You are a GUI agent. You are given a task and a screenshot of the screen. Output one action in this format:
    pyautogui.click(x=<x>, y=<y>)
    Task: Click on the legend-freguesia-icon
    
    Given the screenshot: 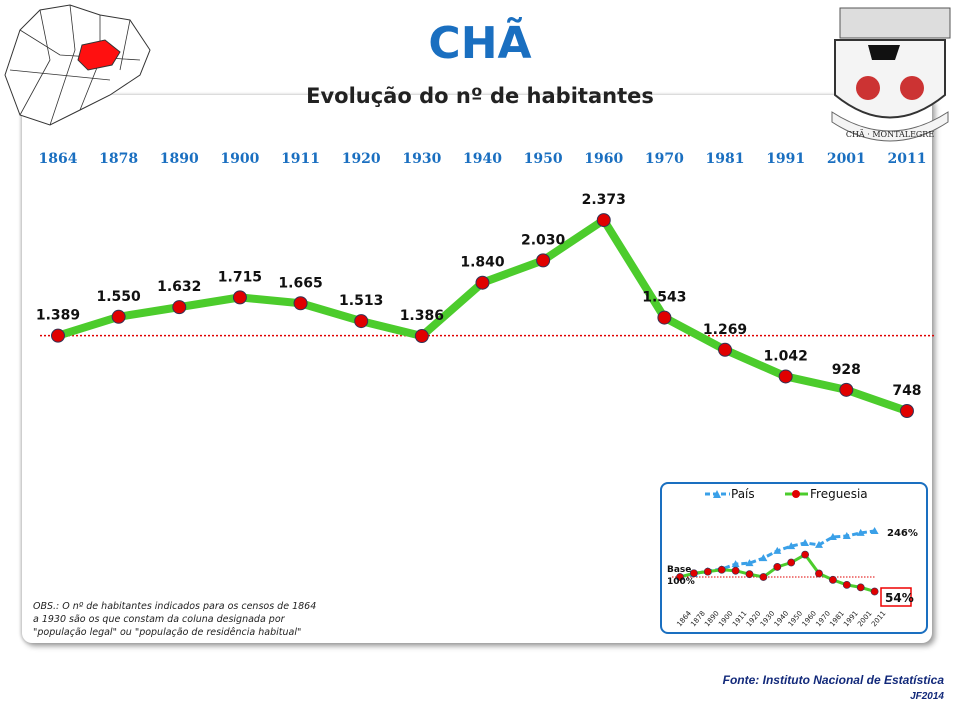 What is the action you would take?
    pyautogui.click(x=796, y=494)
    